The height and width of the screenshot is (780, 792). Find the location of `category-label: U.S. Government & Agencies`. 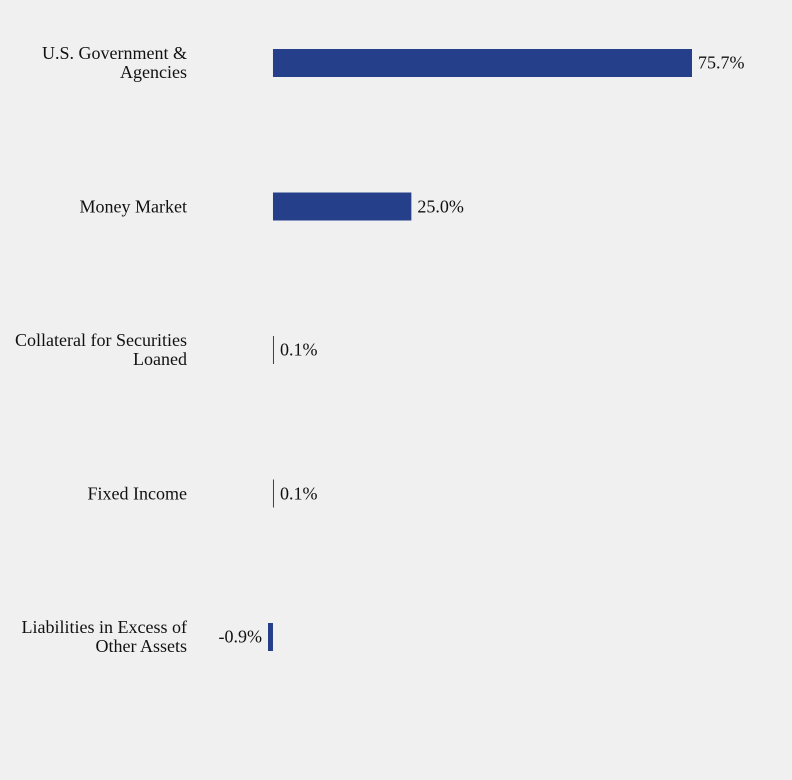

category-label: U.S. Government & Agencies is located at coordinates (114, 62).